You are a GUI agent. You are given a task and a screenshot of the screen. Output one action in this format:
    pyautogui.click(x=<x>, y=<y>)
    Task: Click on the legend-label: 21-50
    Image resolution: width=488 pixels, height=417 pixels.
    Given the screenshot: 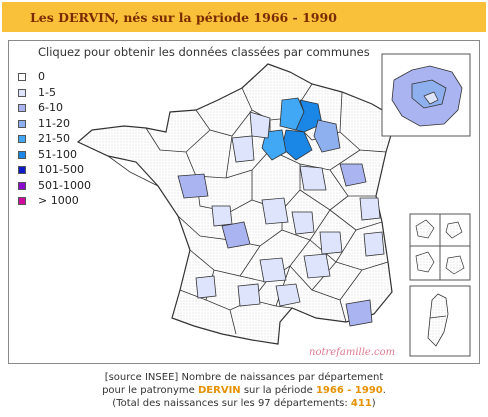 What is the action you would take?
    pyautogui.click(x=54, y=138)
    